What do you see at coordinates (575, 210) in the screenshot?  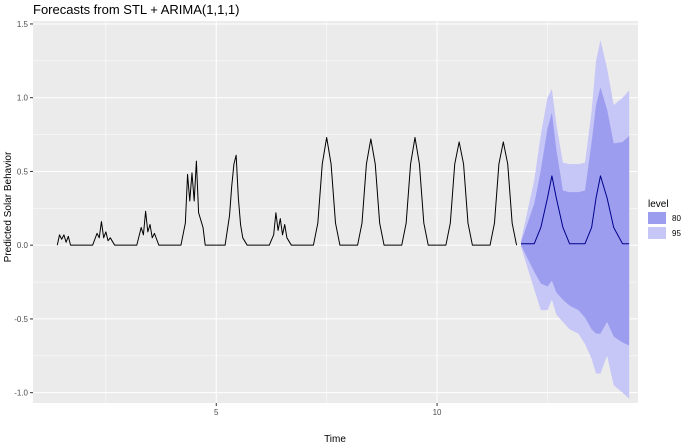 I see `forecast-line` at bounding box center [575, 210].